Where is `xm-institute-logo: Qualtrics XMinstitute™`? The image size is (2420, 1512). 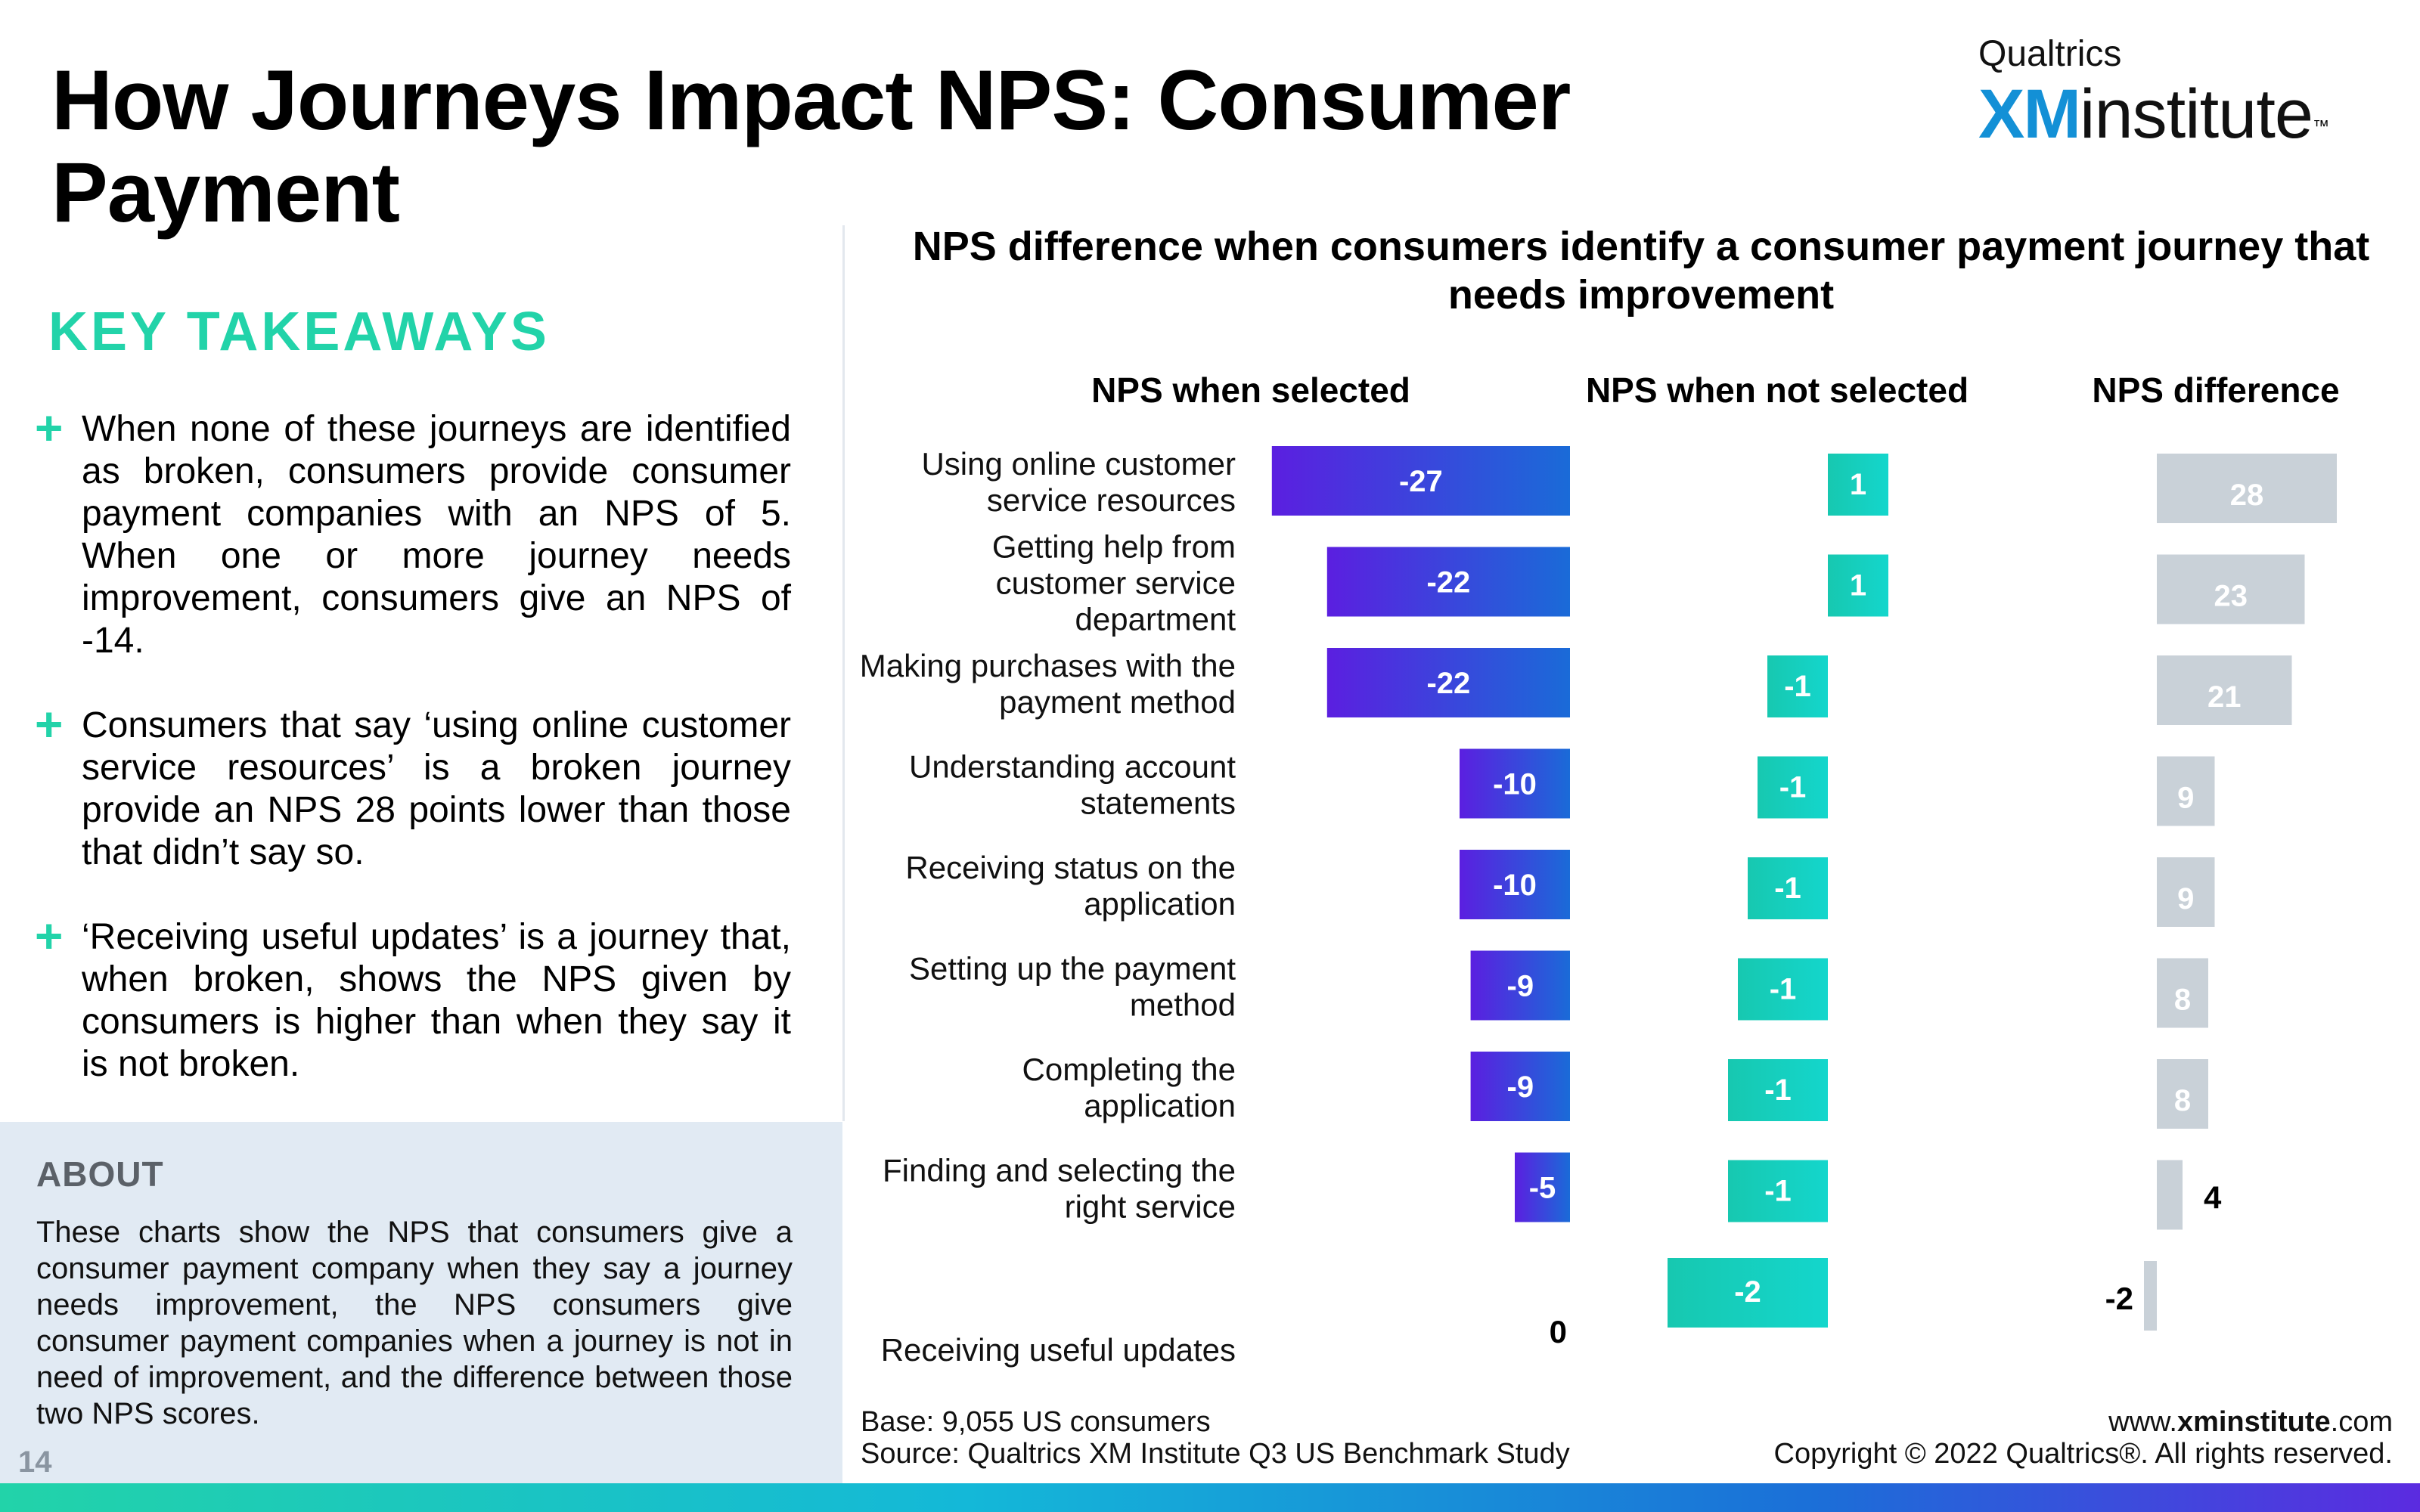 xm-institute-logo: Qualtrics XMinstitute™ is located at coordinates (2151, 91).